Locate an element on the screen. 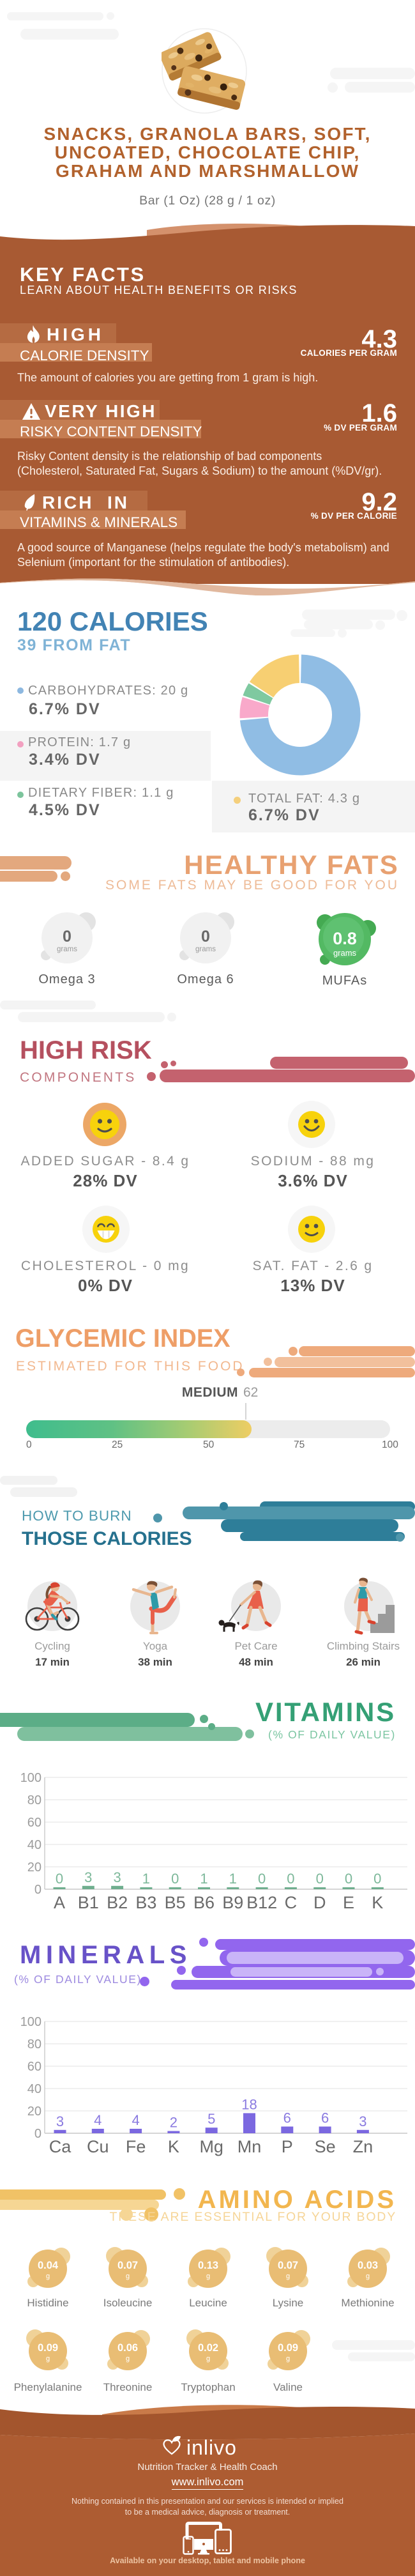 Image resolution: width=415 pixels, height=2576 pixels. svg-text: Methionine is located at coordinates (367, 2303).